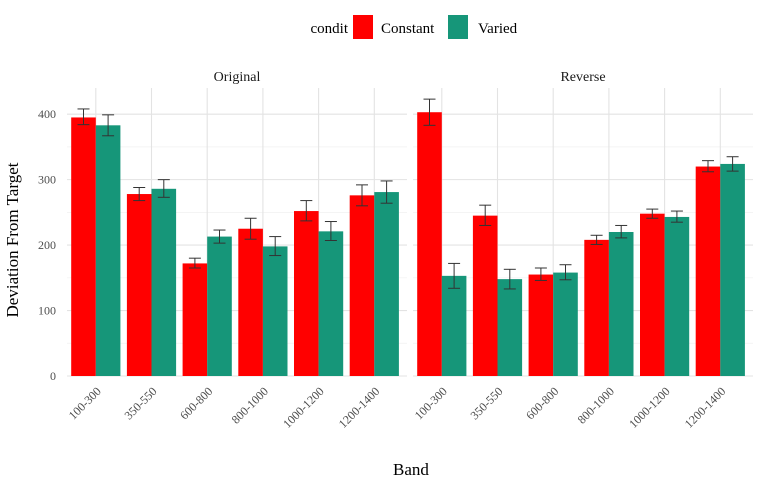 The width and height of the screenshot is (768, 485). Describe the element at coordinates (411, 469) in the screenshot. I see `x-axis-title: Band` at that location.